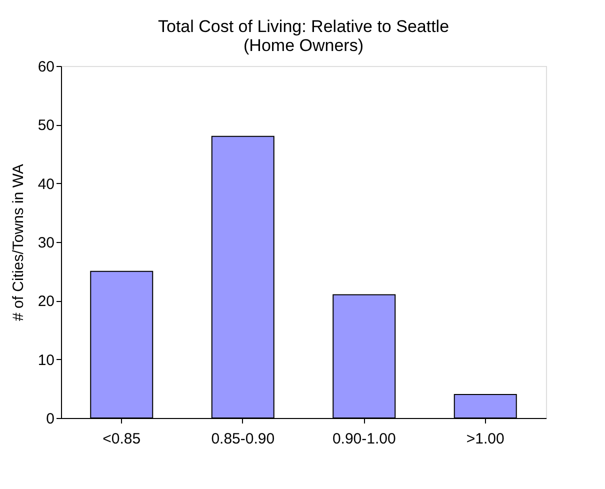  Describe the element at coordinates (121, 439) in the screenshot. I see `x-tick-label: <0.85` at that location.